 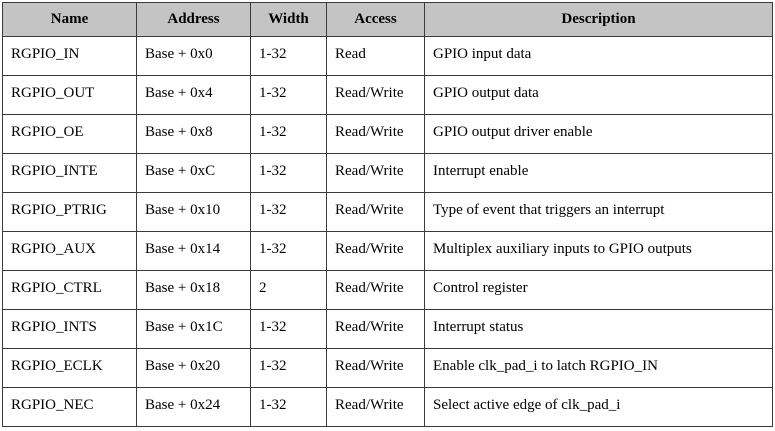 I want to click on header-name: Name, so click(x=69, y=19).